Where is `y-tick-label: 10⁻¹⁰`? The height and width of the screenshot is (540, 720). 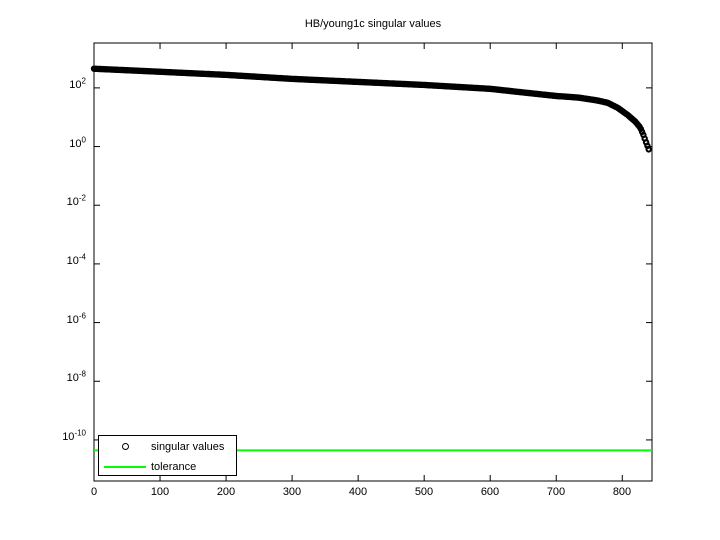
y-tick-label: 10⁻¹⁰ is located at coordinates (74, 435).